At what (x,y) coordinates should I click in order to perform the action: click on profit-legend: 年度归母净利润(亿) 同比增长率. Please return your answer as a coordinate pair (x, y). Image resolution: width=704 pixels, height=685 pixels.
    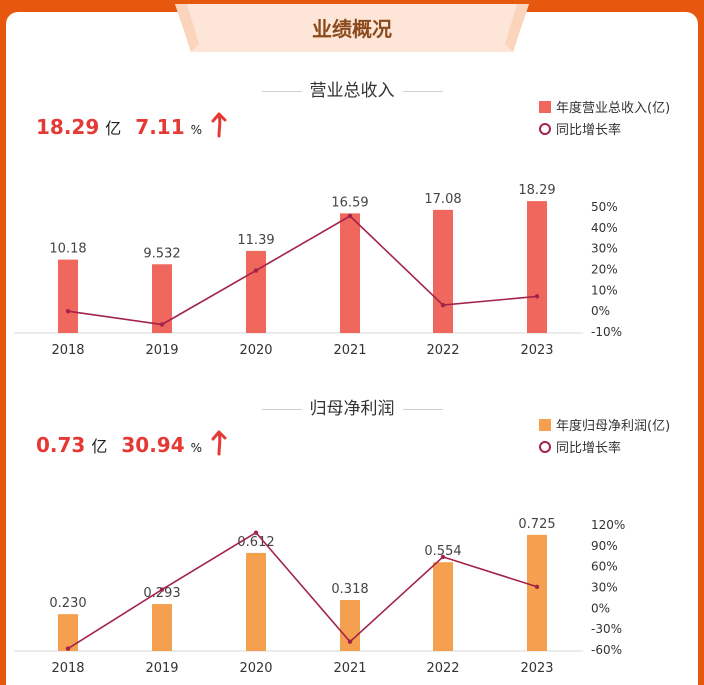
    Looking at the image, I should click on (604, 438).